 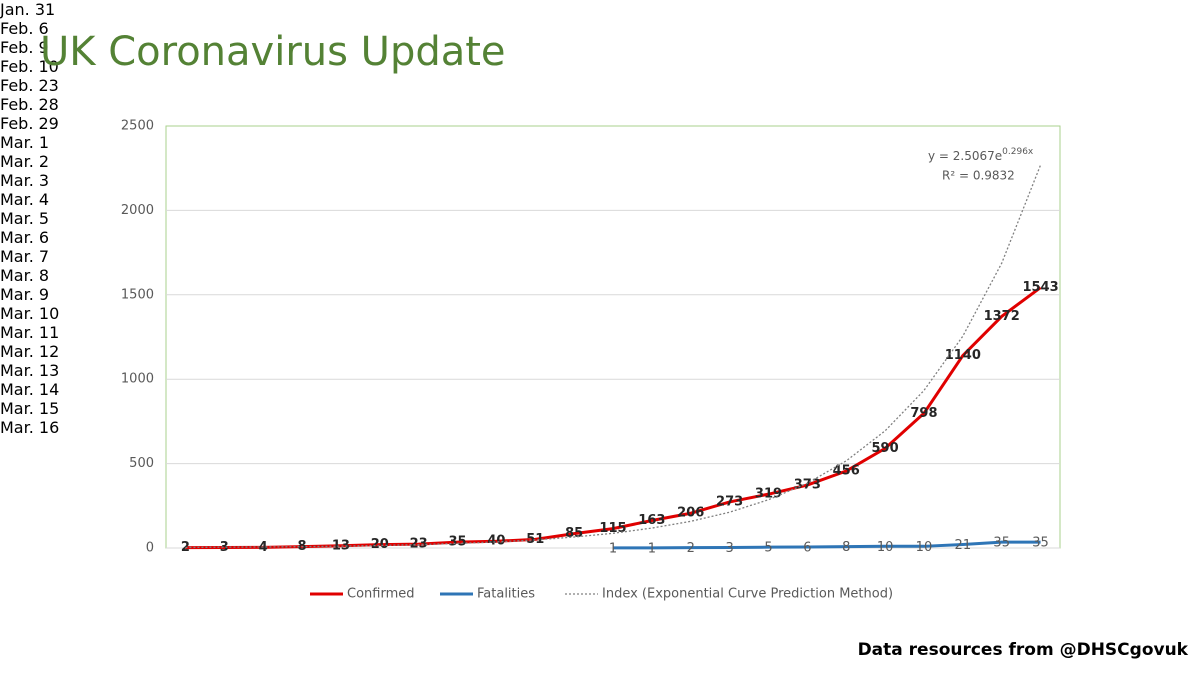 I want to click on x-tick-label: Mar. 15, so click(x=30, y=408).